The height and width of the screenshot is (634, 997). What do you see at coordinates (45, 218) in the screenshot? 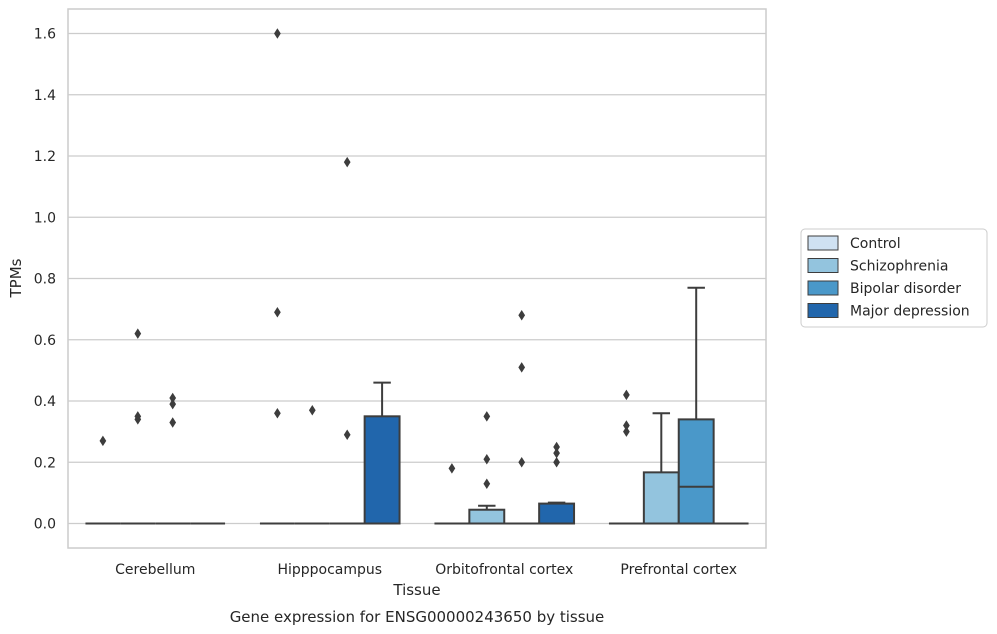
I see `y-tick-label: 1.0` at bounding box center [45, 218].